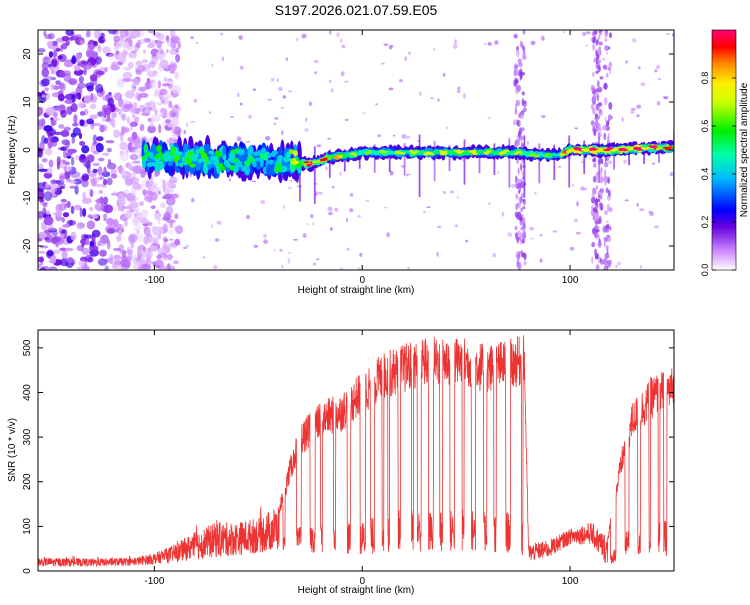 This screenshot has width=750, height=605. What do you see at coordinates (356, 10) in the screenshot?
I see `figure-title: S197.2026.021.07.59.E05` at bounding box center [356, 10].